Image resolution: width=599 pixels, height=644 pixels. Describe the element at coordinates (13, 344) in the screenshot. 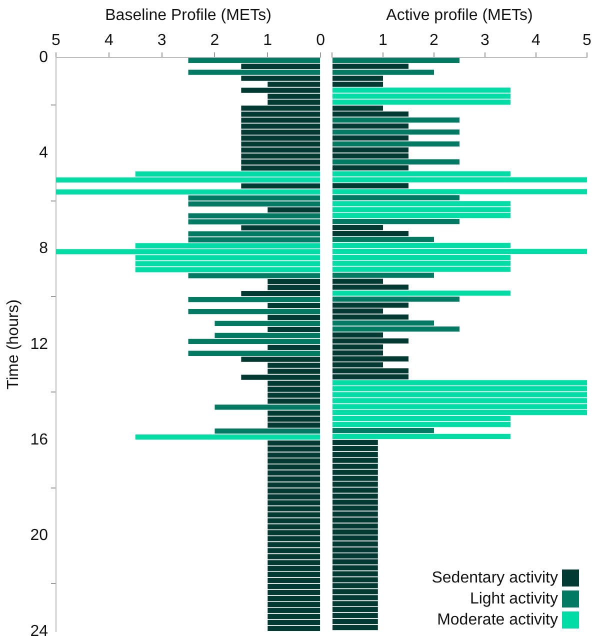

I see `y-axis-title: Time (hours)` at that location.